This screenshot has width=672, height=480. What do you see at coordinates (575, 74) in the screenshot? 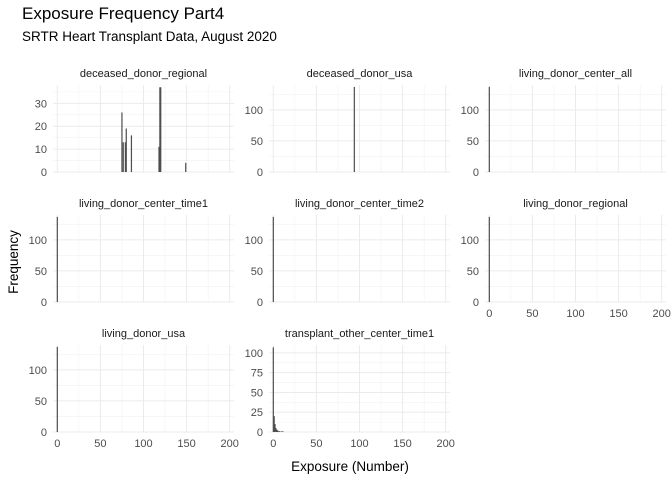
I see `panel-strip-label: living_donor_center_all` at bounding box center [575, 74].